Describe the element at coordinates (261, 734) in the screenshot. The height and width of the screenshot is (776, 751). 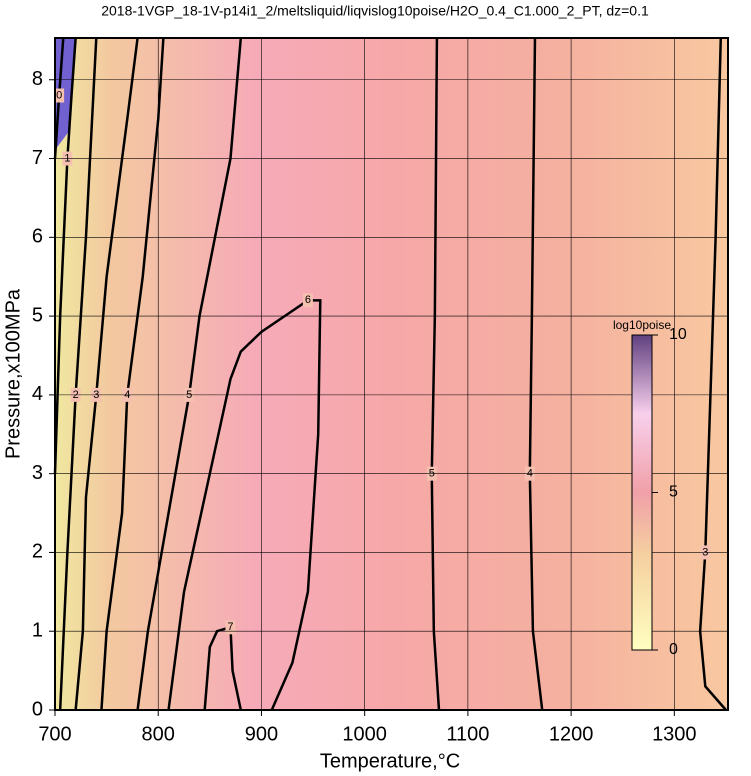
I see `x-tick-label: 900` at that location.